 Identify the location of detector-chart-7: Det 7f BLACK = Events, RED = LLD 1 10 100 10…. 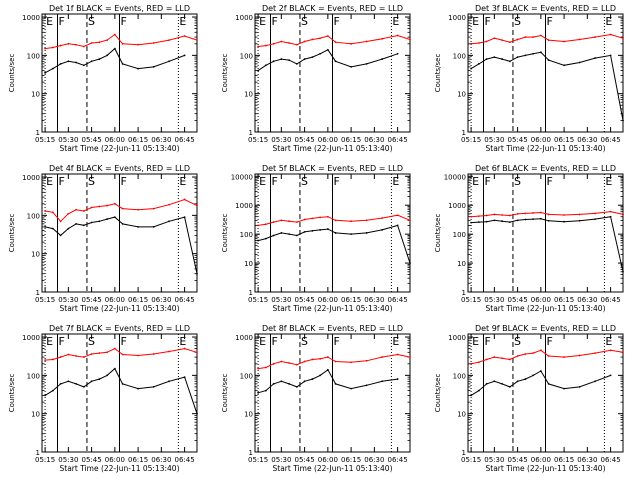
(103, 398).